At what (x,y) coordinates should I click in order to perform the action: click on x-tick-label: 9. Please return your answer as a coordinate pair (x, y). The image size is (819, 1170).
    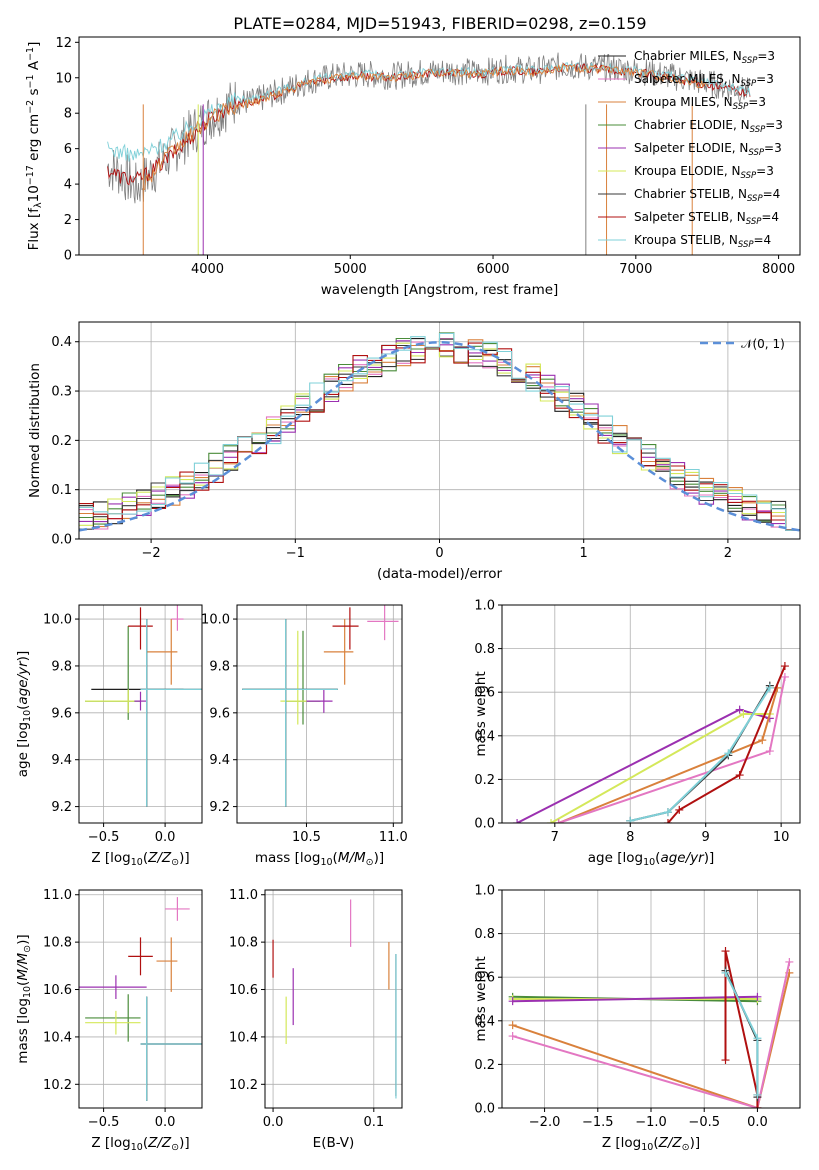
    Looking at the image, I should click on (706, 837).